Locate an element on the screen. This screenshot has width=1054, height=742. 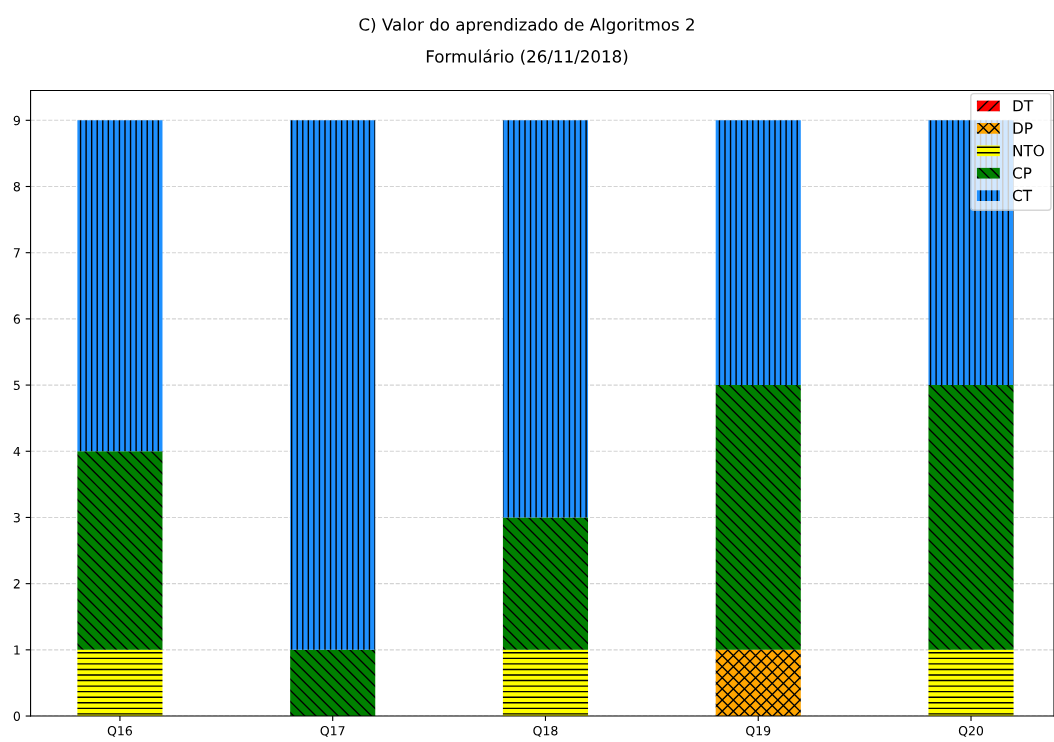
x-tick-label: Q16 is located at coordinates (120, 731).